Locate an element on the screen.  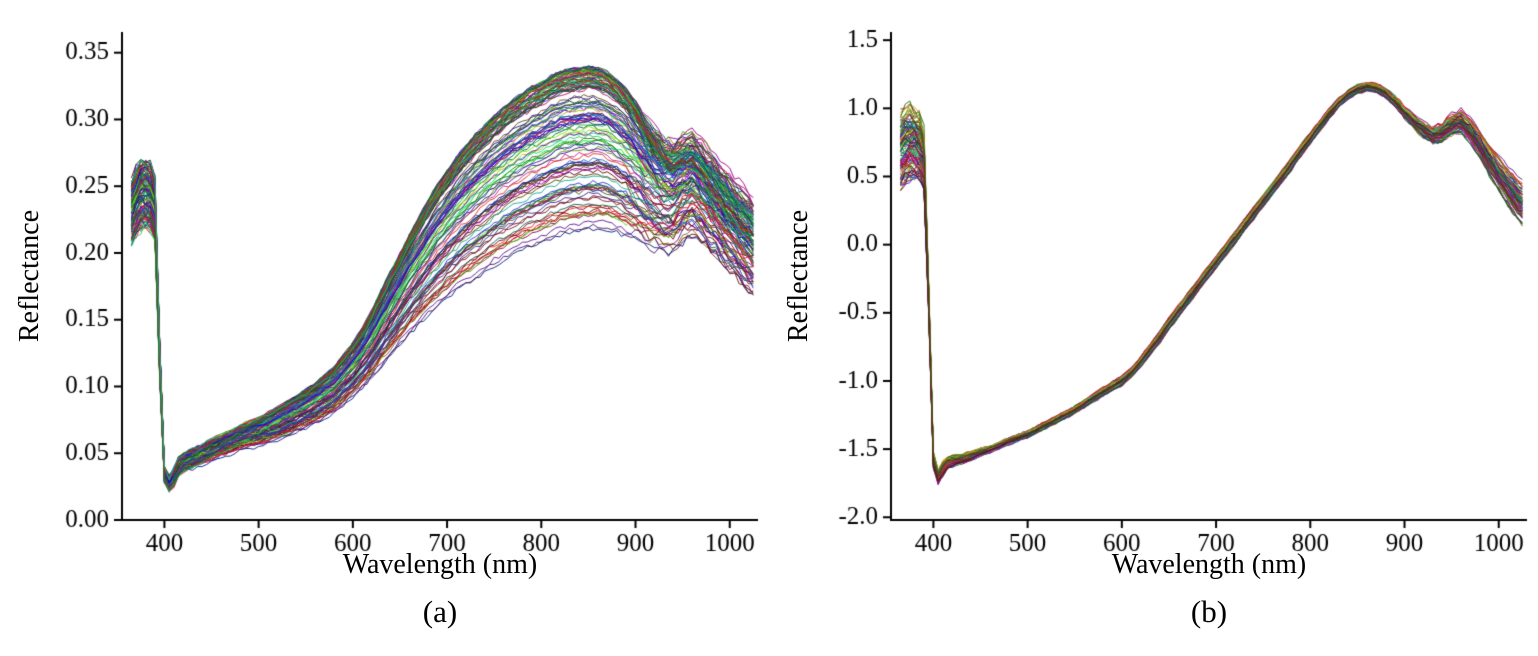
caption-a: (a) is located at coordinates (440, 611).